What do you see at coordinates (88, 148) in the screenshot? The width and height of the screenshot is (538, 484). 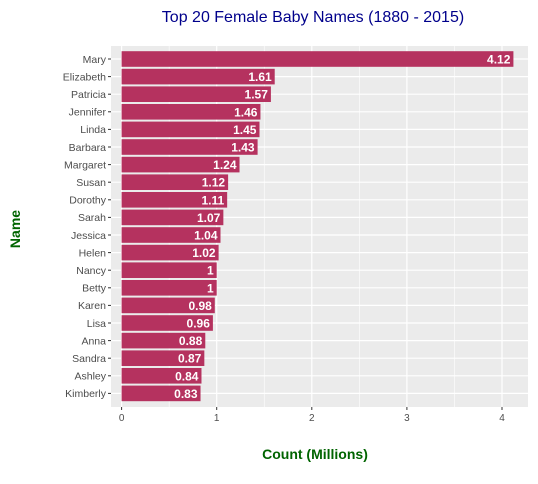 I see `y-tick-label: Barbara` at bounding box center [88, 148].